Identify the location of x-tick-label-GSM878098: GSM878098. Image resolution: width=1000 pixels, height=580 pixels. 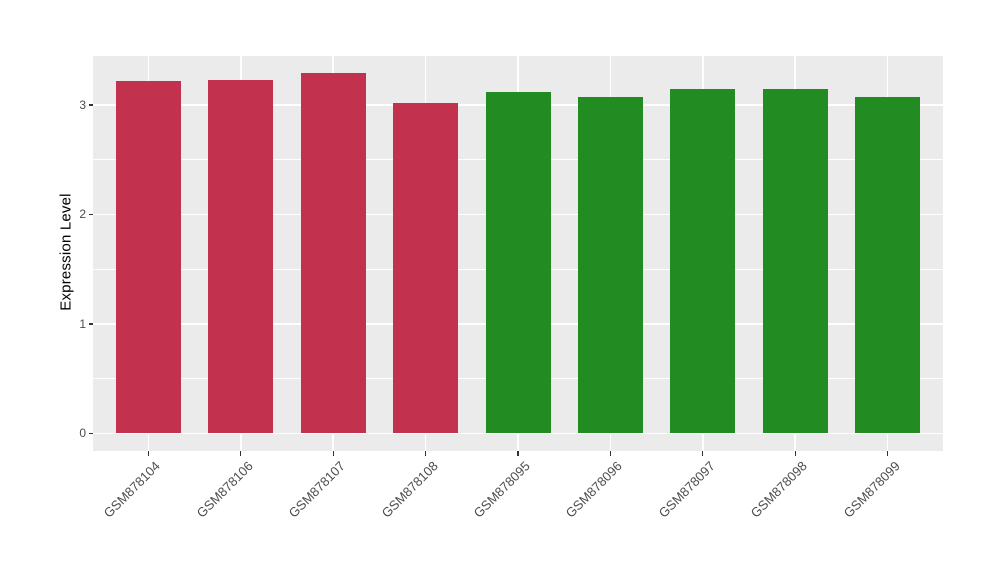
(779, 489).